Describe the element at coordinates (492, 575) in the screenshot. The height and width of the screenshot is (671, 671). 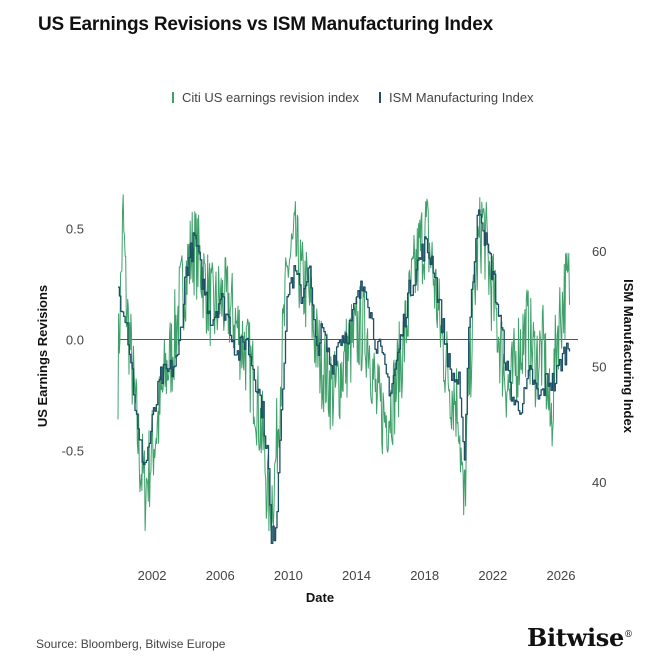
I see `x-tick-2022: 2022` at that location.